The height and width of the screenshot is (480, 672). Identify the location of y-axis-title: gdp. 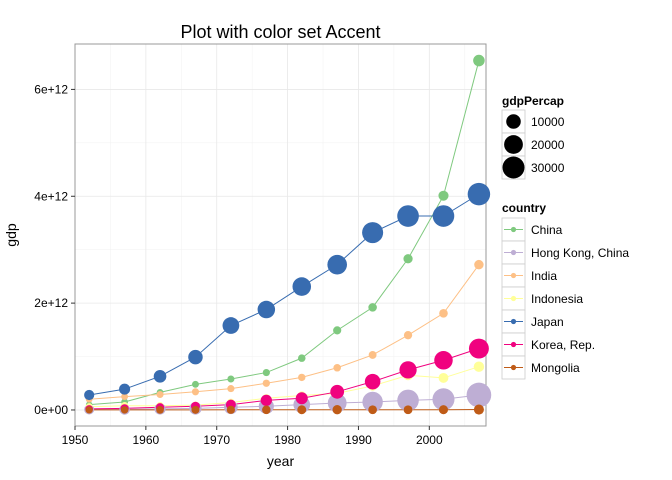
(11, 235).